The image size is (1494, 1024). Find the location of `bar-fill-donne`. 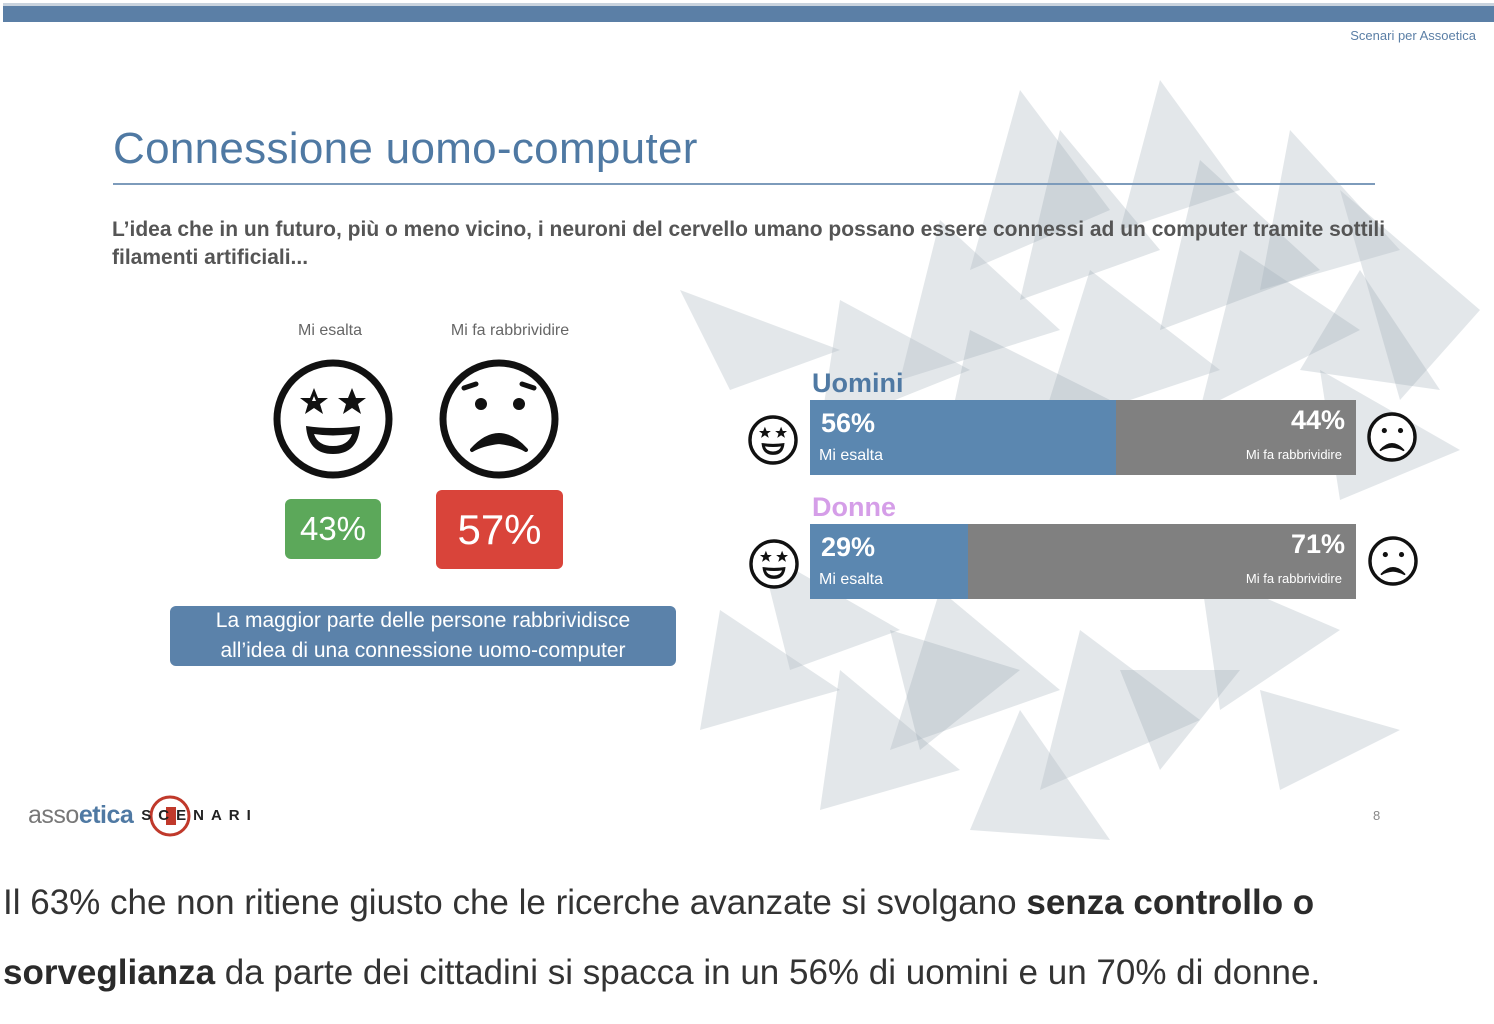

bar-fill-donne is located at coordinates (889, 561).